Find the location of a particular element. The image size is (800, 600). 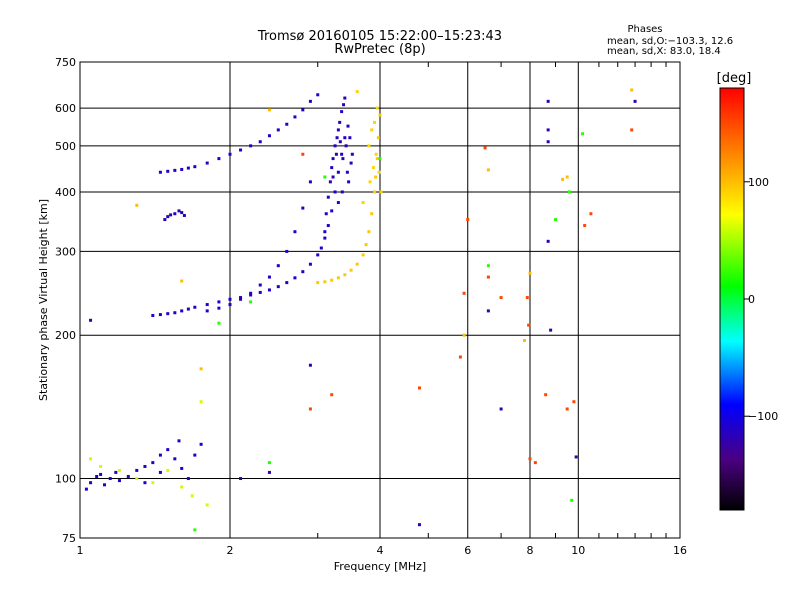

chart-title: Tromsø 20160105 15:22:00–15:23:43 is located at coordinates (379, 36).